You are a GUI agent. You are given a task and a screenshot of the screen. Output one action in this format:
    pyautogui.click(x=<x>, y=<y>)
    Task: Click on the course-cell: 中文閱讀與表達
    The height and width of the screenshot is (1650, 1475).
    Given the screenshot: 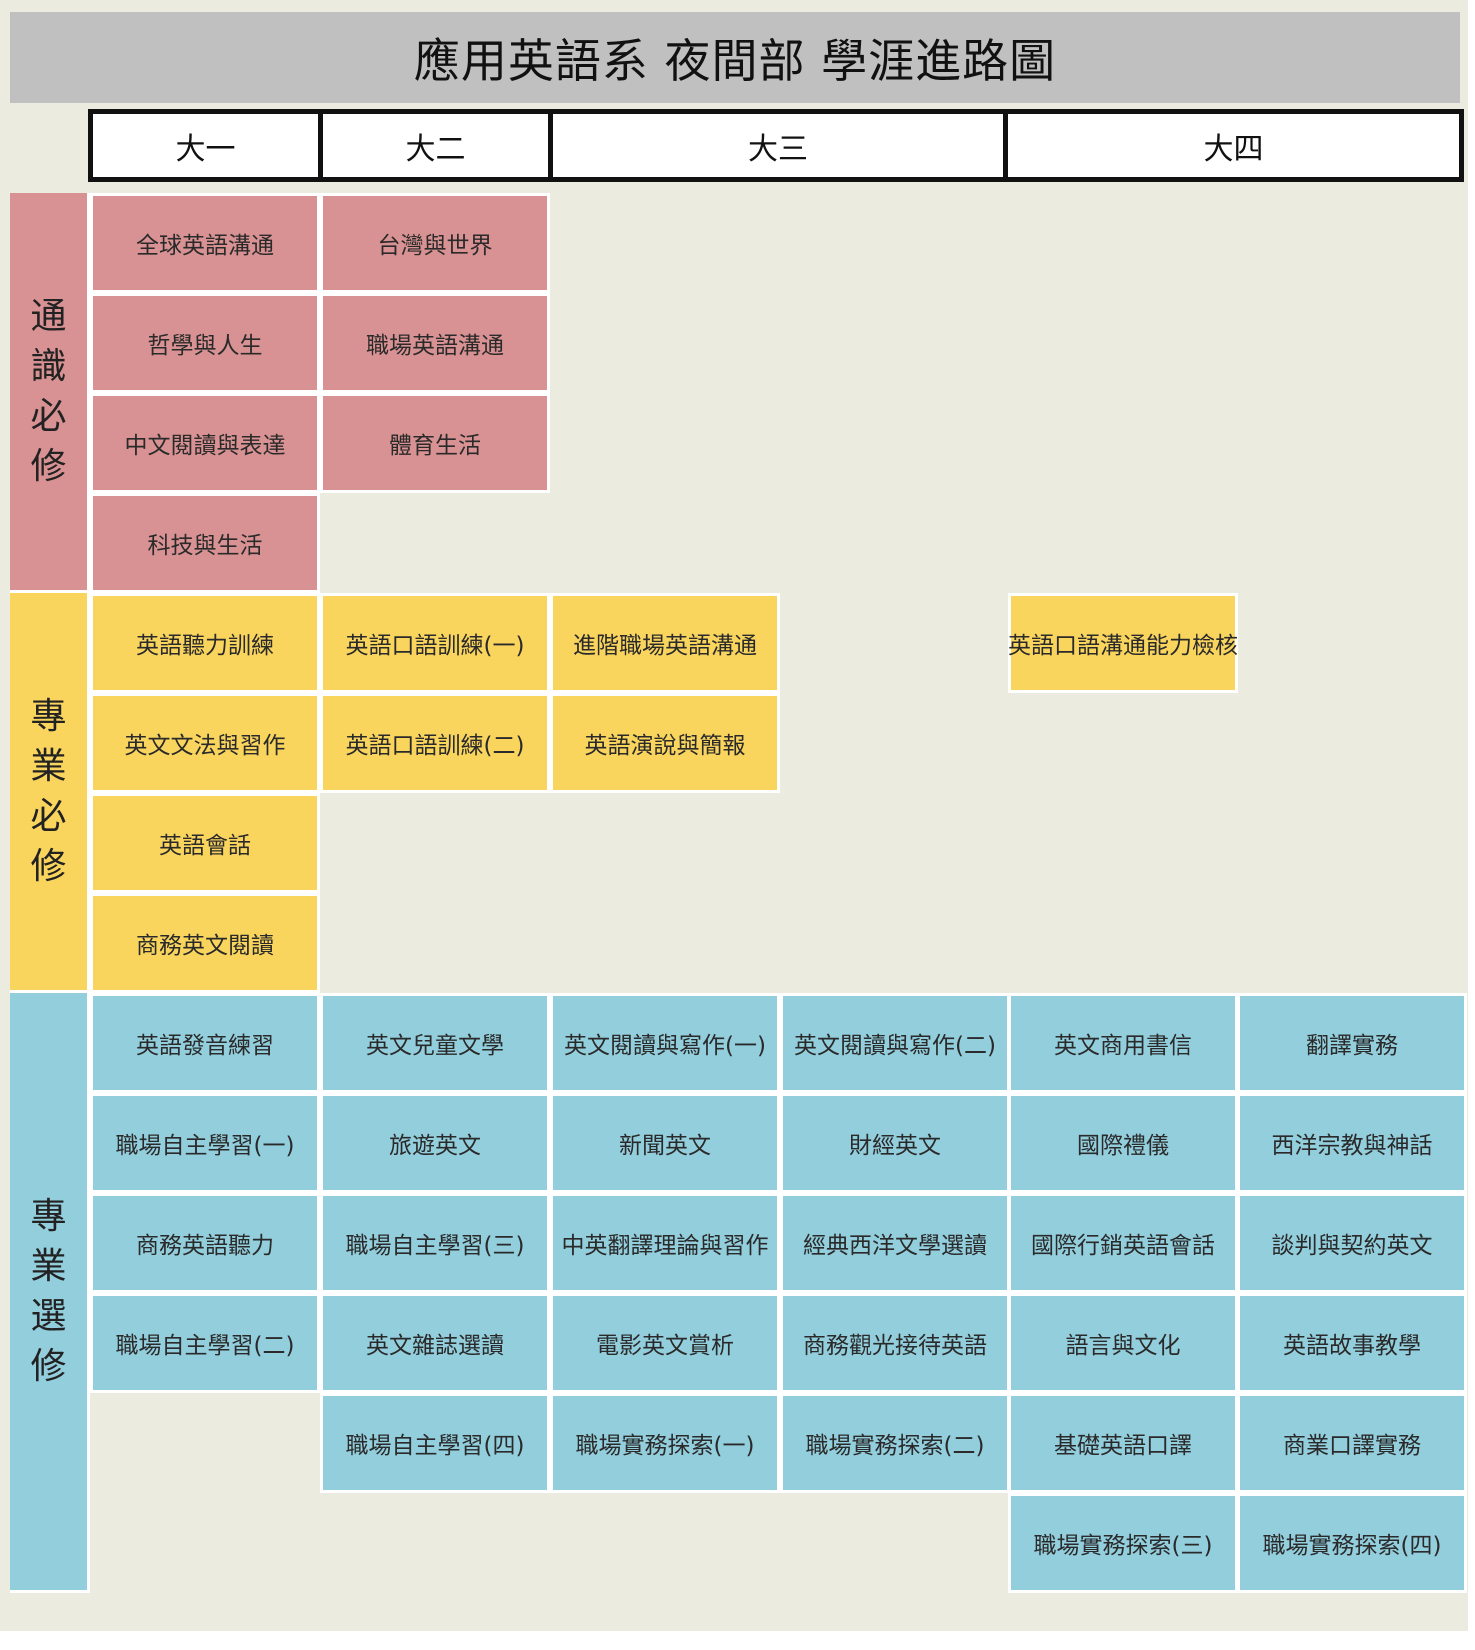 What is the action you would take?
    pyautogui.click(x=205, y=443)
    